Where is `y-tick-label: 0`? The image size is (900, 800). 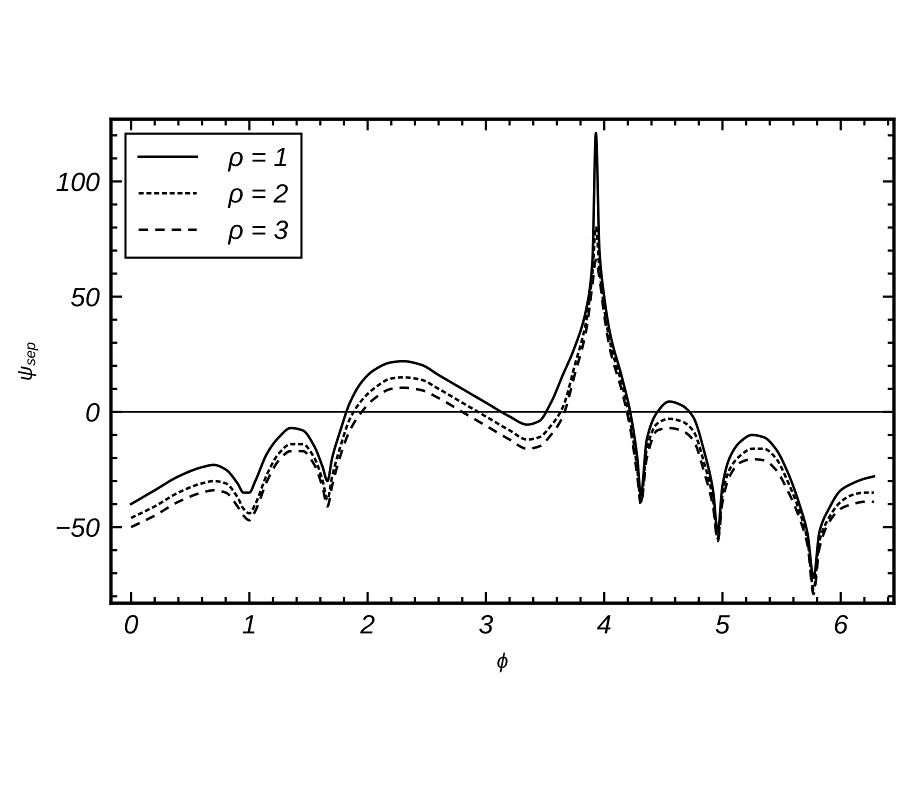
y-tick-label: 0 is located at coordinates (93, 412).